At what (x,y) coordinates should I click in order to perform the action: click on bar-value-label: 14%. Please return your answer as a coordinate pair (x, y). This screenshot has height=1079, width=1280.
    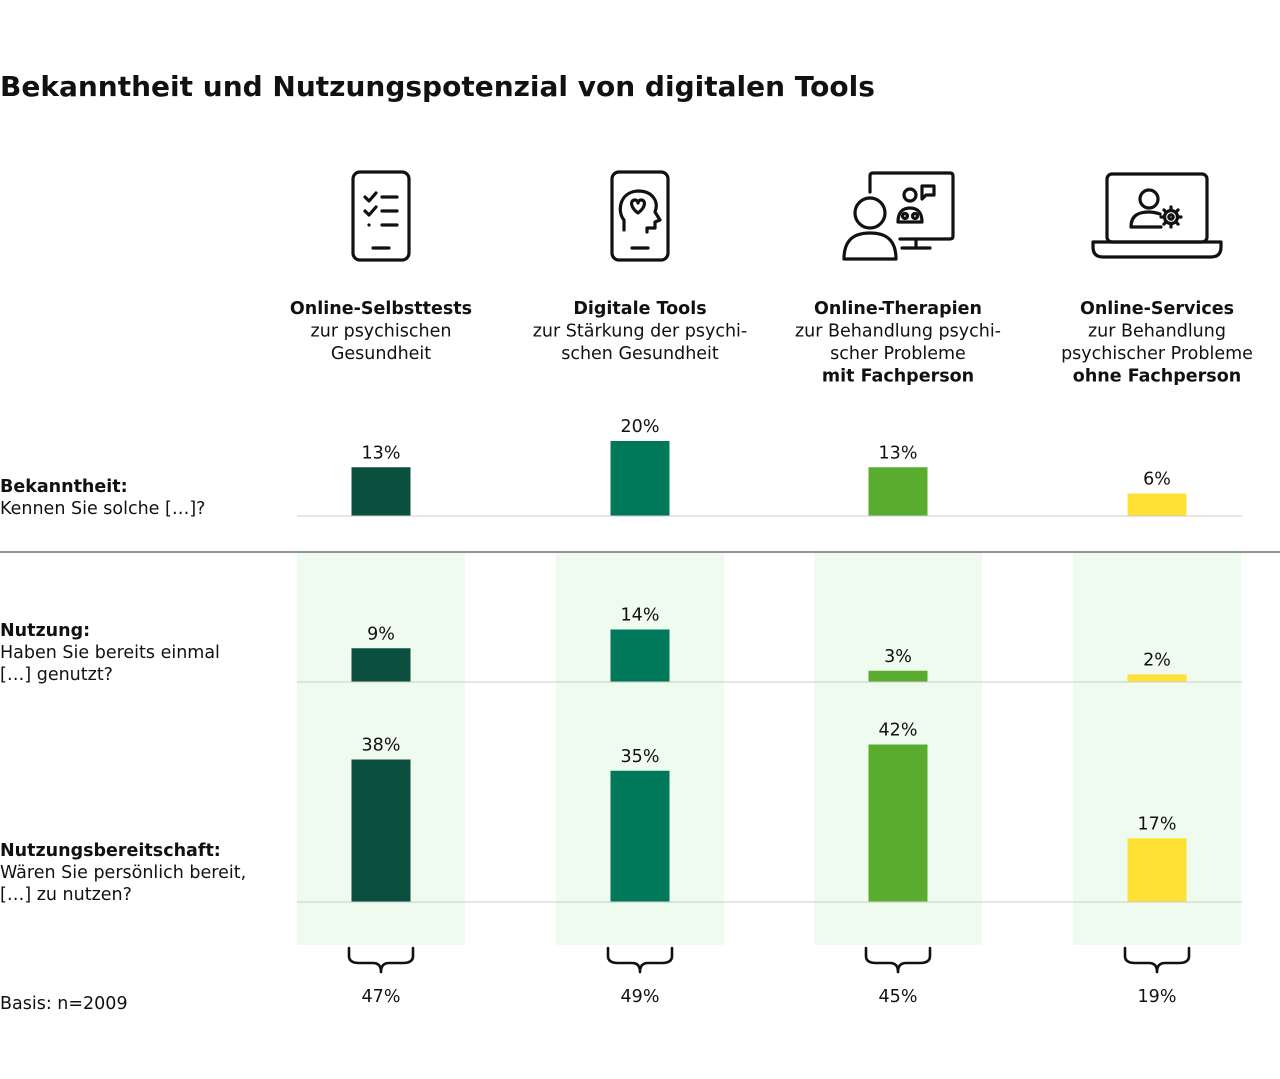
    Looking at the image, I should click on (640, 616).